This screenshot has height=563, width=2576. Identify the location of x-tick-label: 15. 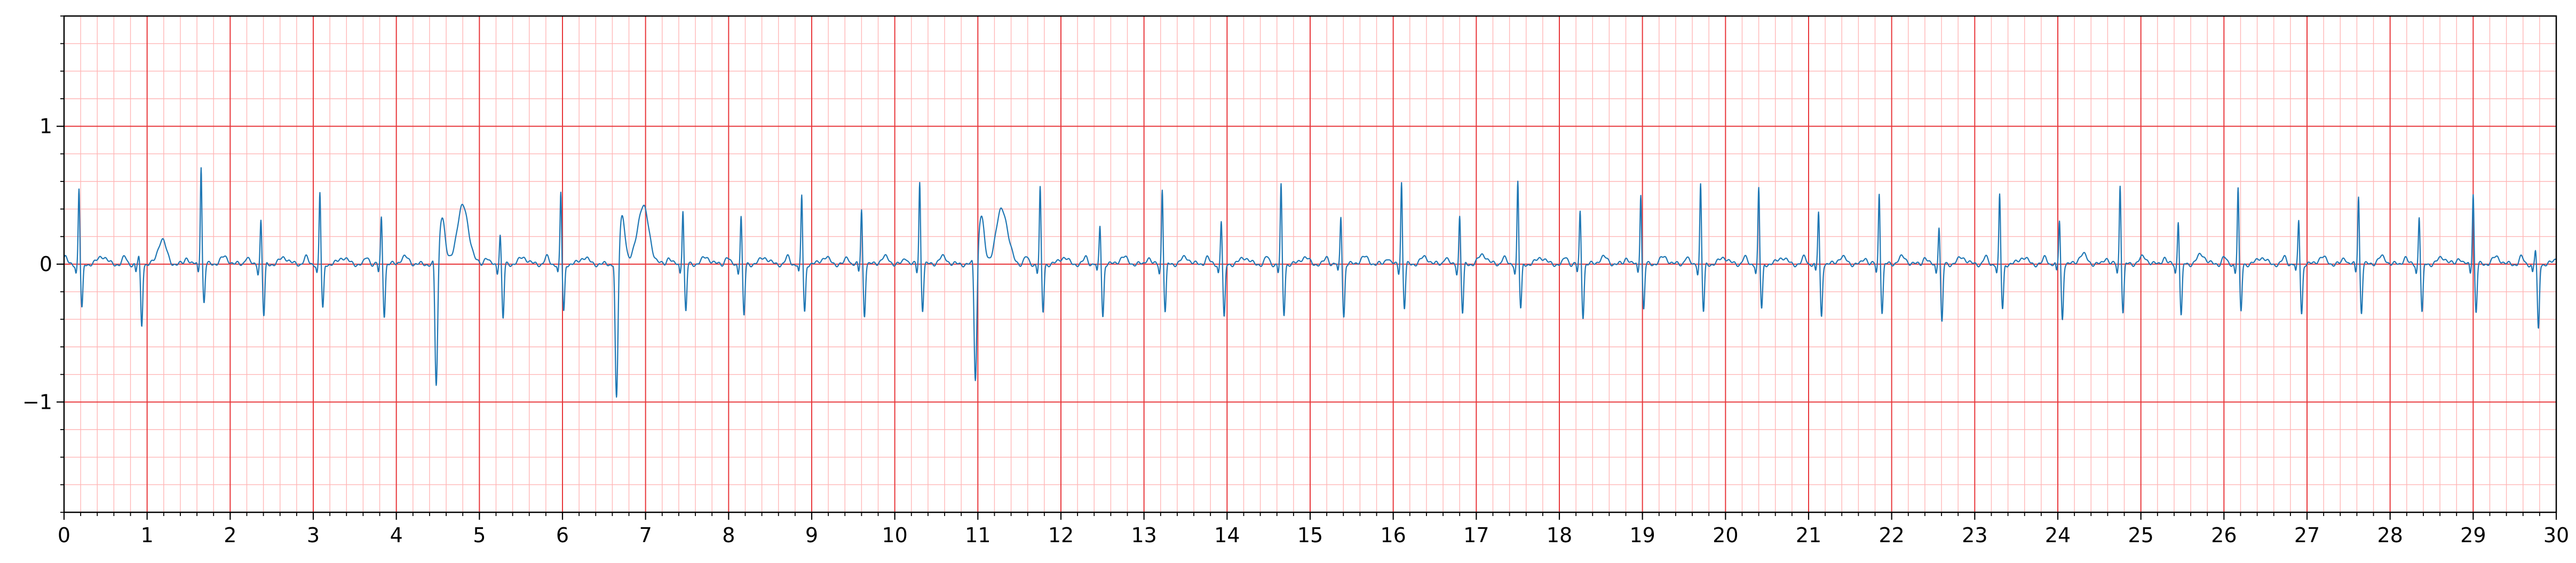
(1310, 535).